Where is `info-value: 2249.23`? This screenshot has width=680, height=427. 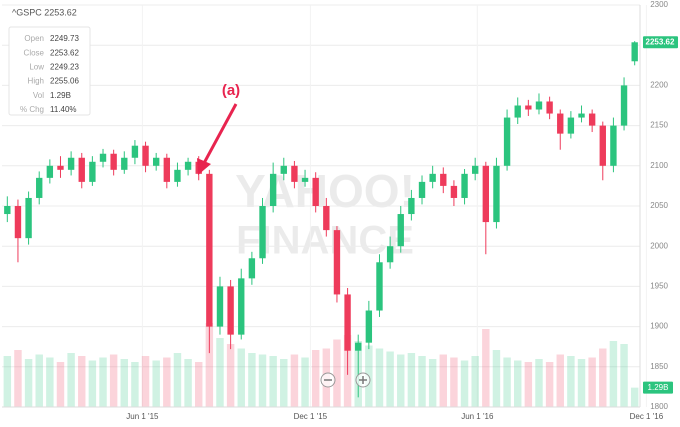 info-value: 2249.23 is located at coordinates (64, 67).